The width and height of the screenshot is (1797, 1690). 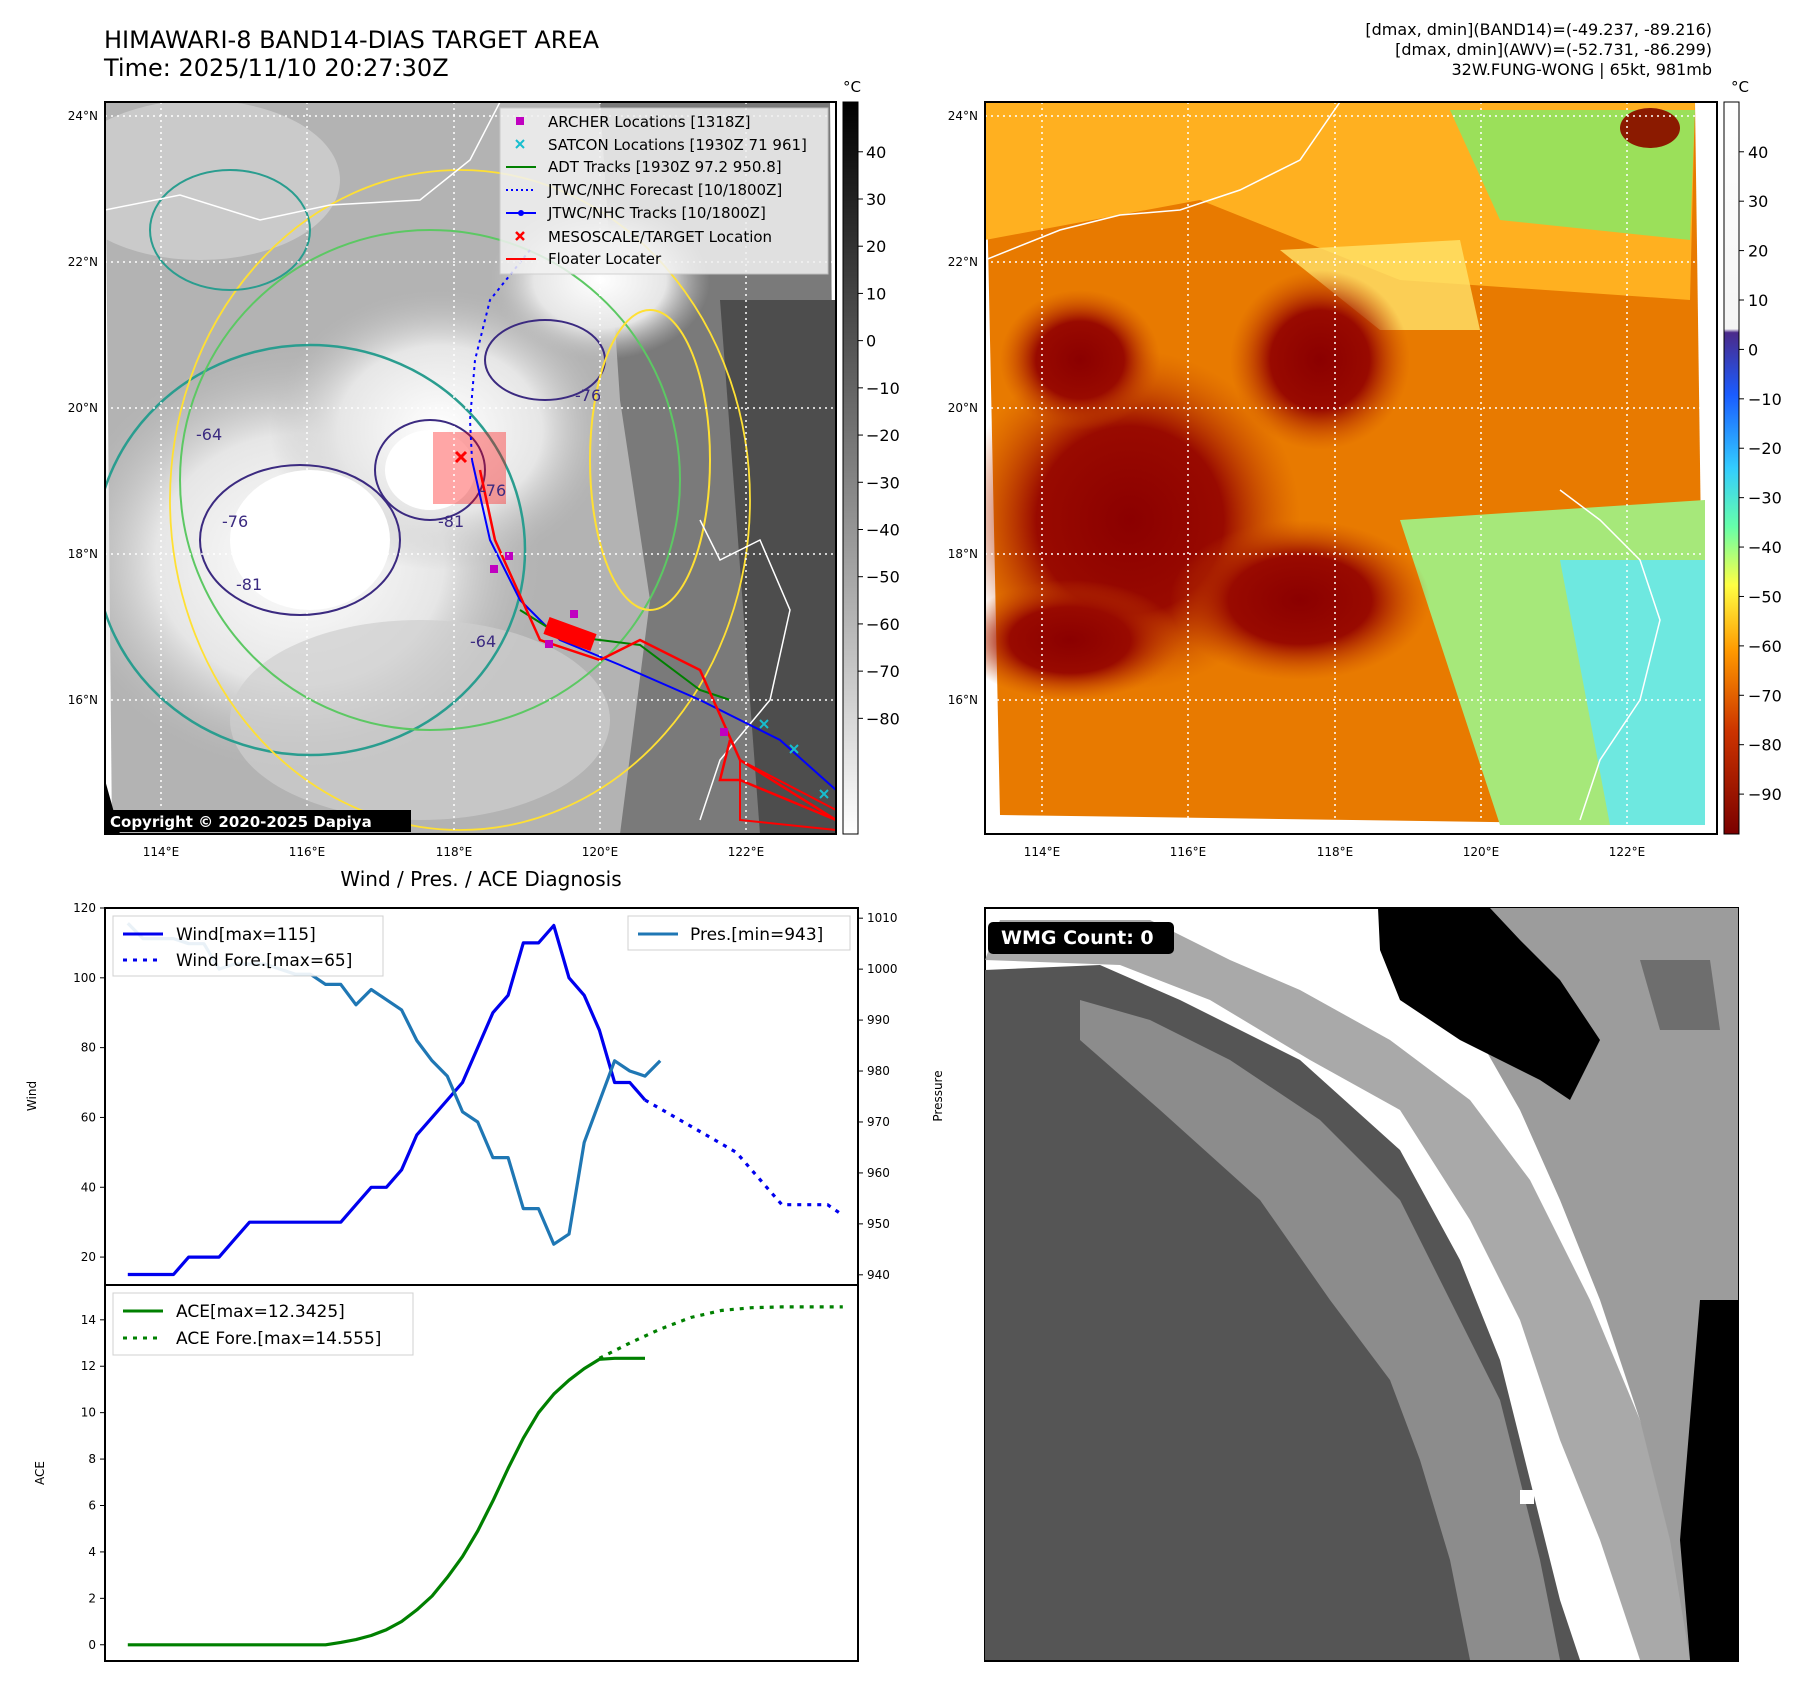 I want to click on target-marker-icon, so click(x=520, y=236).